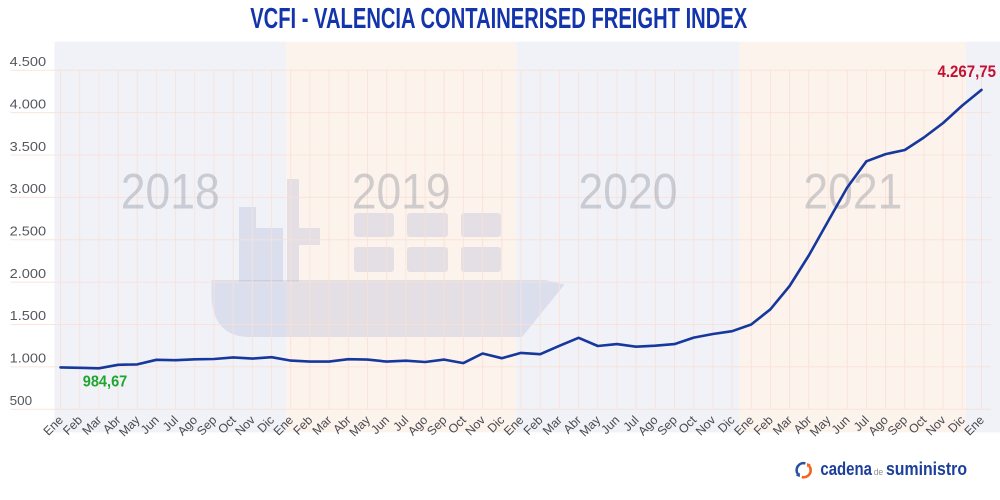 This screenshot has height=500, width=1000. Describe the element at coordinates (401, 192) in the screenshot. I see `svg-text: 2019` at that location.